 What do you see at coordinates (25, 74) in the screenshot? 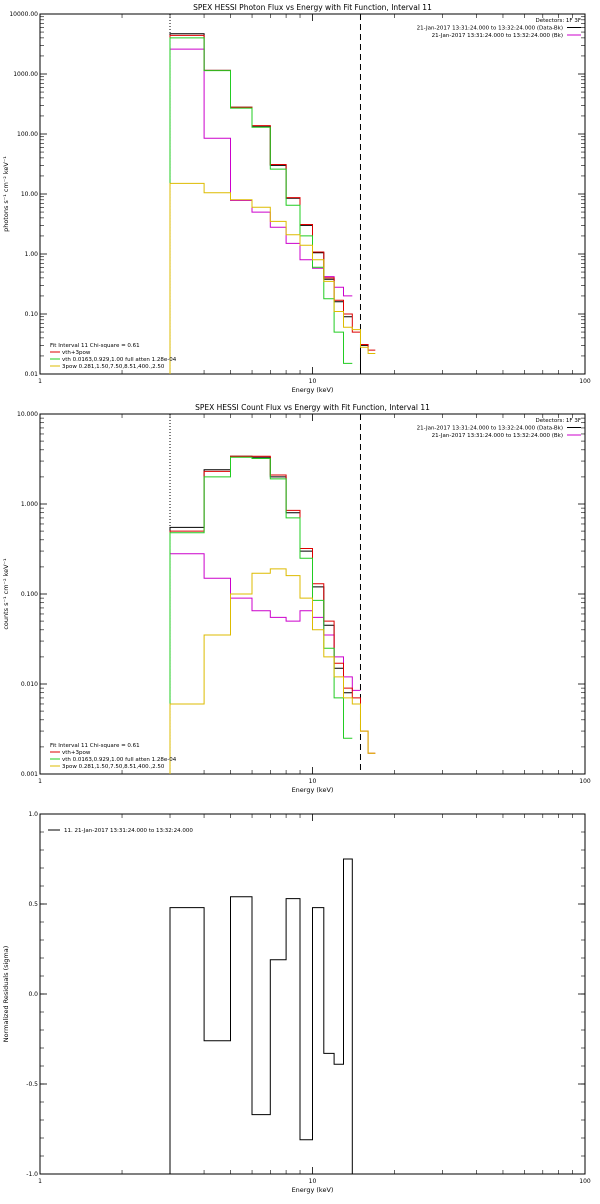
I see `y-tick-label: 1000.00` at bounding box center [25, 74].